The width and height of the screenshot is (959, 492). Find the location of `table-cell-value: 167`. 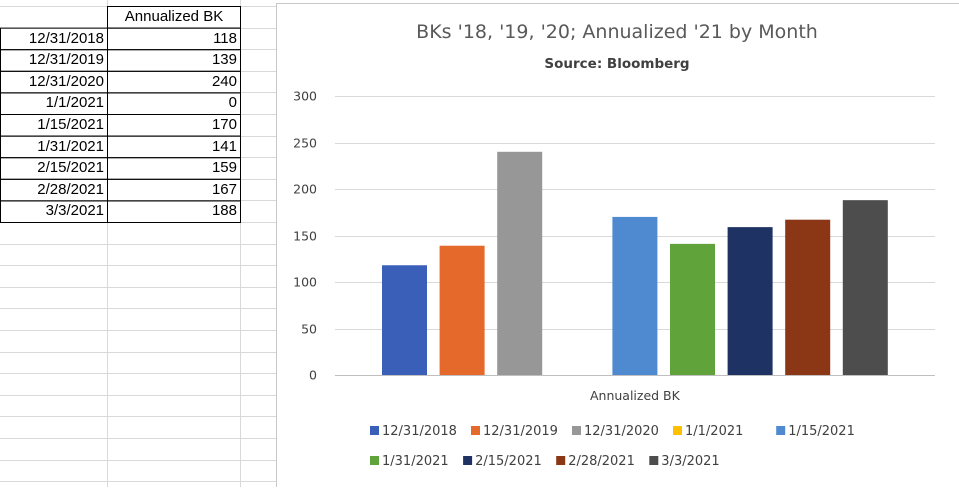

table-cell-value: 167 is located at coordinates (224, 189).